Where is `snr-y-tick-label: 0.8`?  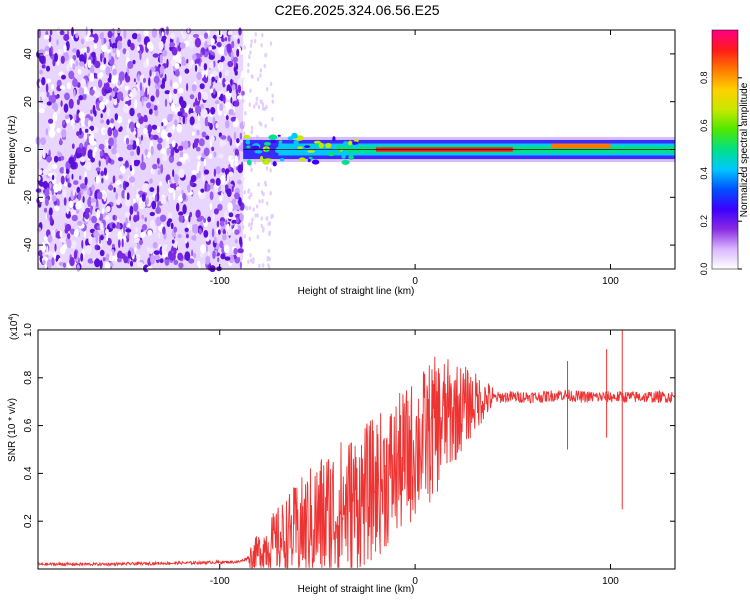 snr-y-tick-label: 0.8 is located at coordinates (28, 377).